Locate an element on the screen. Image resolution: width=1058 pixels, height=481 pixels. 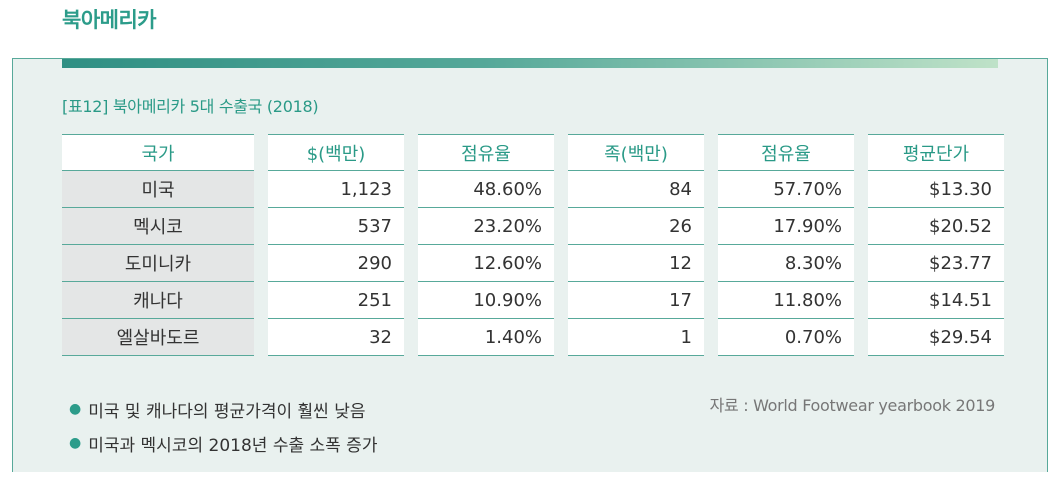
table-row: 멕시코 537 23.20% 26 17.90% $20.52 is located at coordinates (533, 226).